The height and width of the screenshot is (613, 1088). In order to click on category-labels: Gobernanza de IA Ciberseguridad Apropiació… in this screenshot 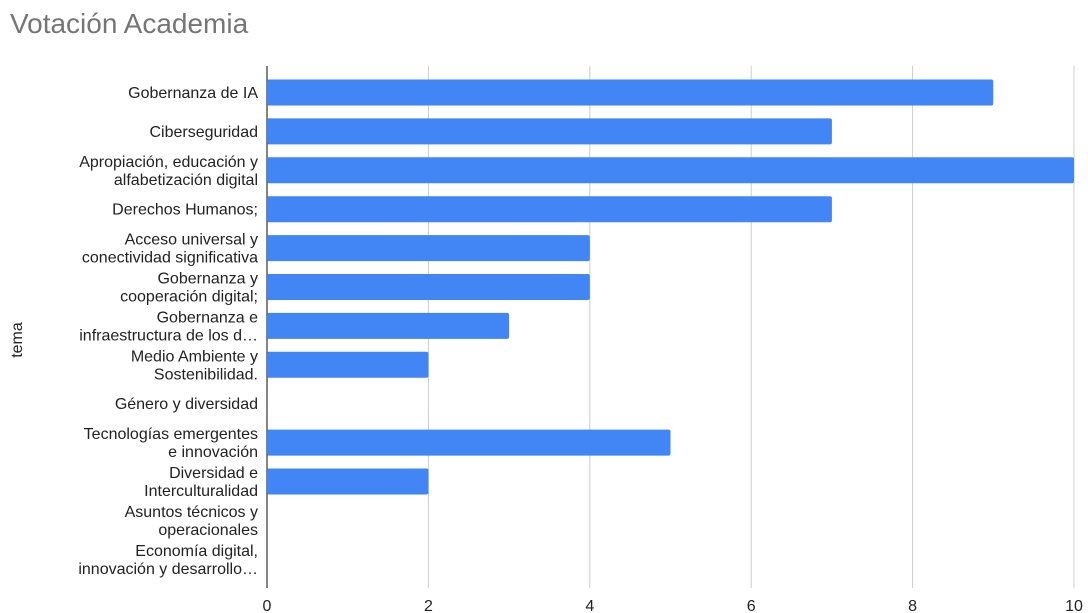, I will do `click(168, 331)`.